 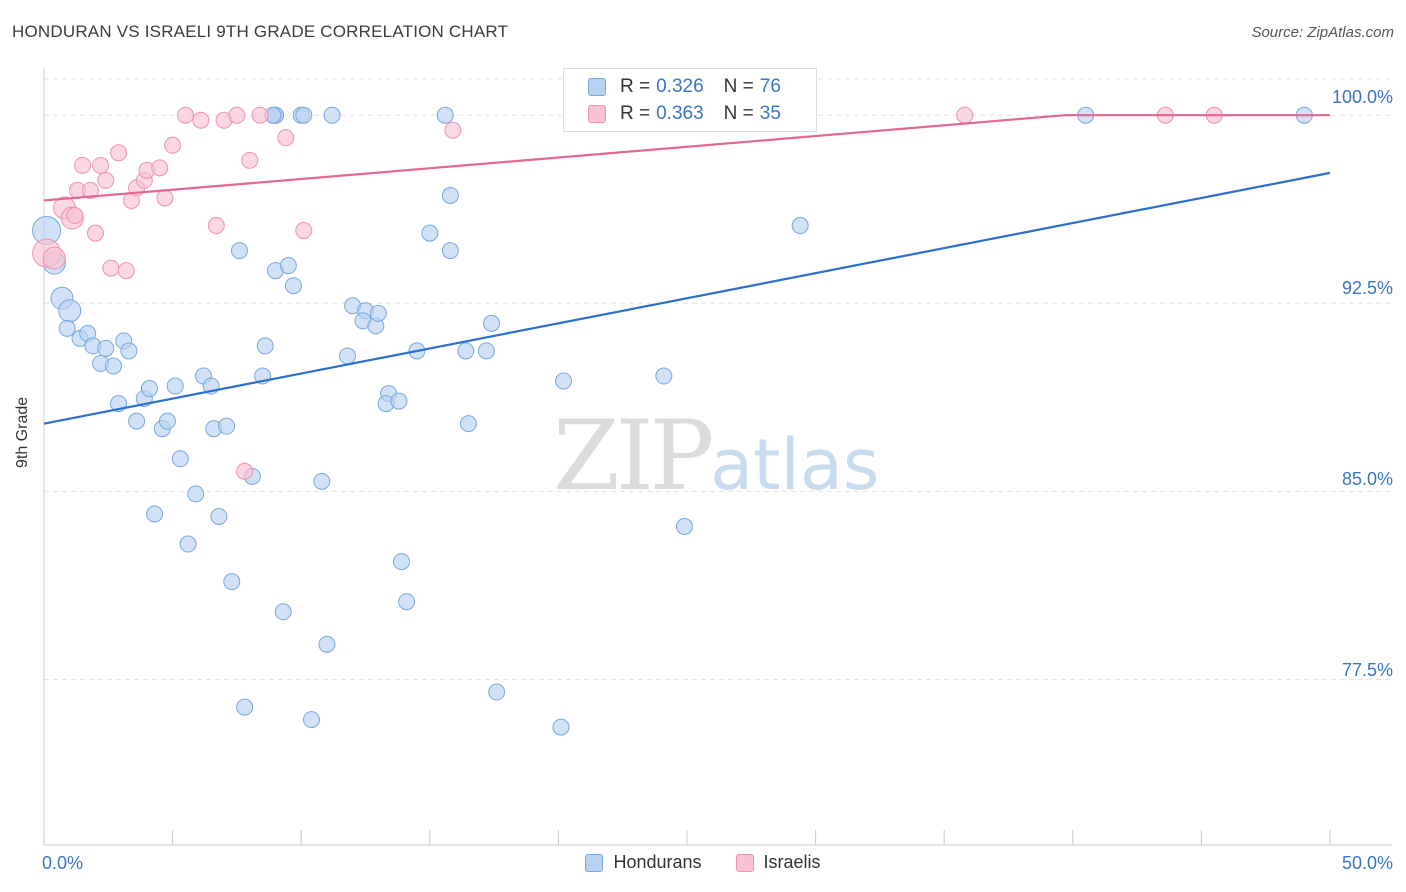 What do you see at coordinates (22, 432) in the screenshot?
I see `y-axis-label: 9th Grade` at bounding box center [22, 432].